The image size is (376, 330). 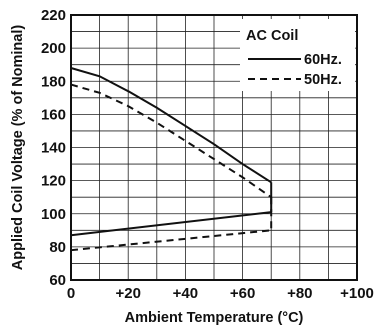 I want to click on x-tick-labels: 0 +20 +40 +60 +80 +100, so click(x=220, y=293).